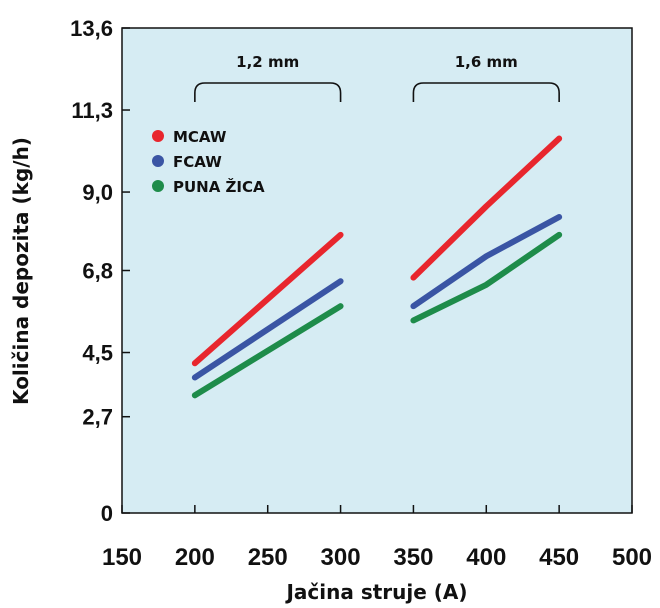 The width and height of the screenshot is (660, 608). I want to click on y-tick-label: 2,7, so click(97, 417).